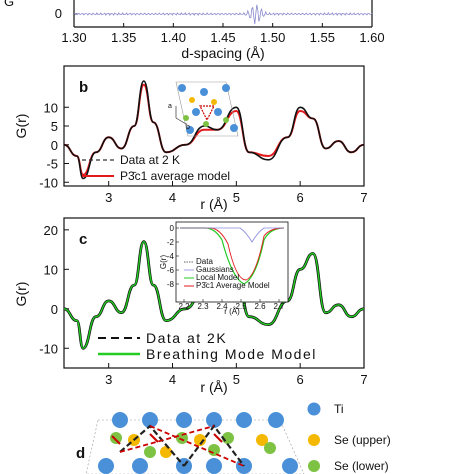 The image size is (474, 474). What do you see at coordinates (222, 53) in the screenshot?
I see `top-x-axis-label: d-spacing (Å)` at bounding box center [222, 53].